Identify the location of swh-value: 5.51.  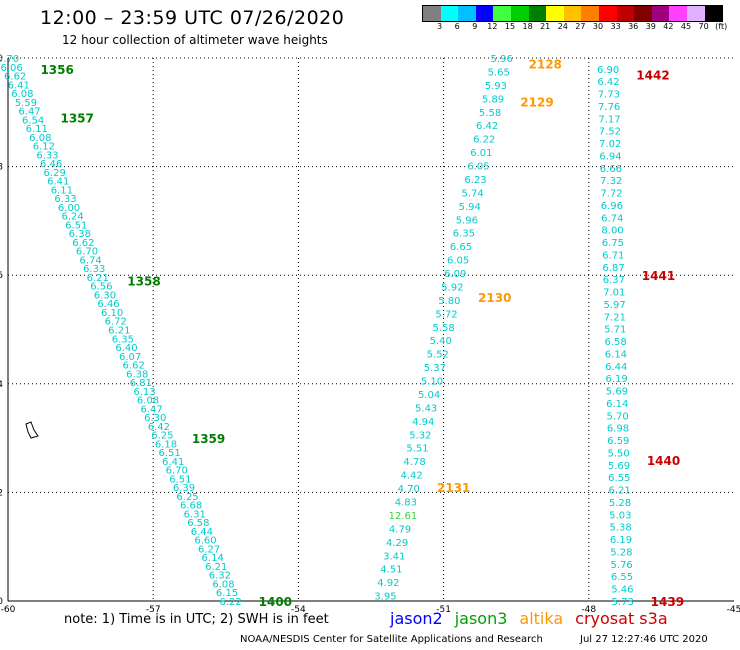
(417, 449).